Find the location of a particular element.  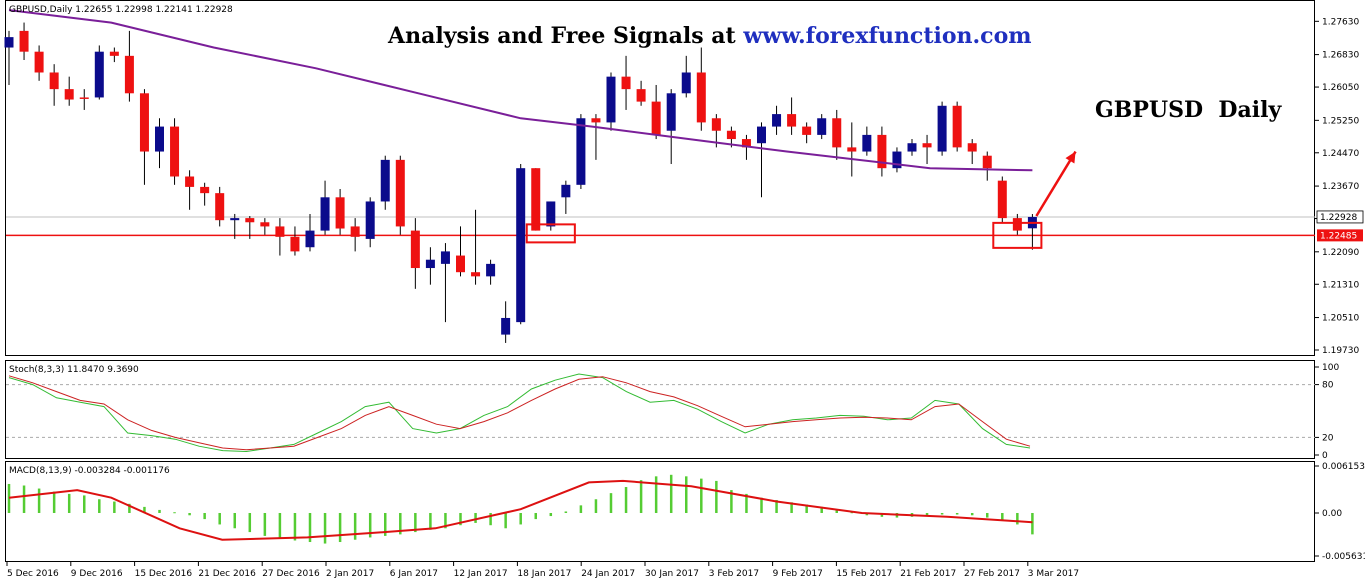

price-tick-label: 1.25250 is located at coordinates (1340, 121).